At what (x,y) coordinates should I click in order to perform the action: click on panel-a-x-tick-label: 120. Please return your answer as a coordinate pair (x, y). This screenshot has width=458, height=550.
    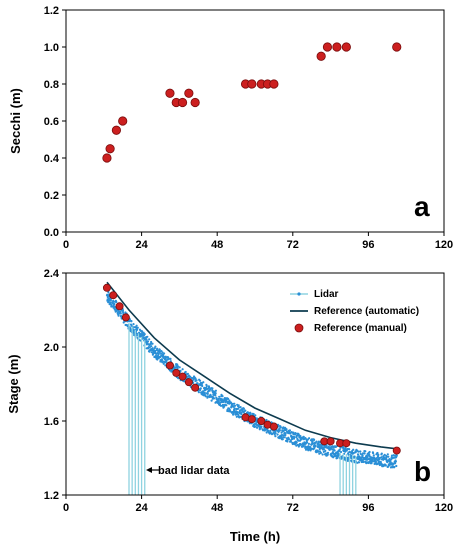
    Looking at the image, I should click on (444, 245).